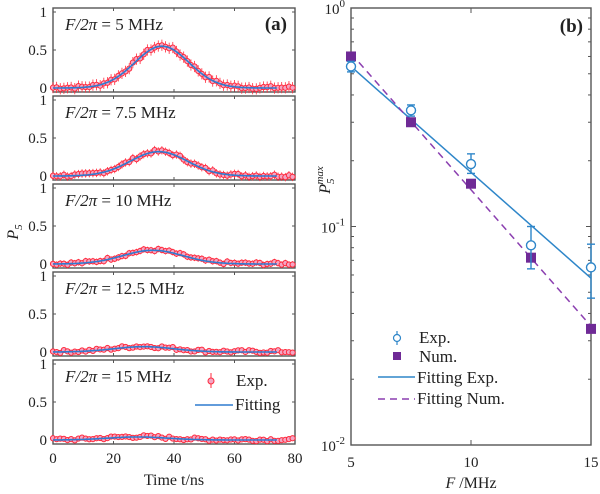  What do you see at coordinates (234, 459) in the screenshot?
I see `x-tick-label: 60` at bounding box center [234, 459].